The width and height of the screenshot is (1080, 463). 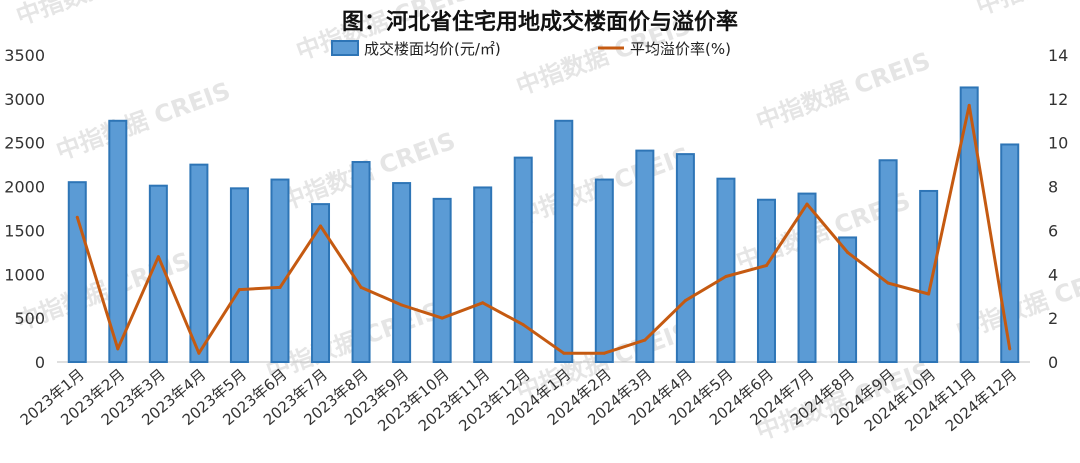 What do you see at coordinates (24, 99) in the screenshot?
I see `y-left-tick-label: 3000` at bounding box center [24, 99].